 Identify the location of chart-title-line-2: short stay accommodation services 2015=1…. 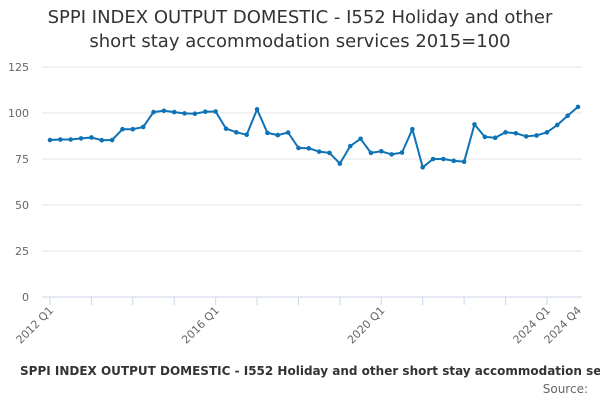
(300, 41).